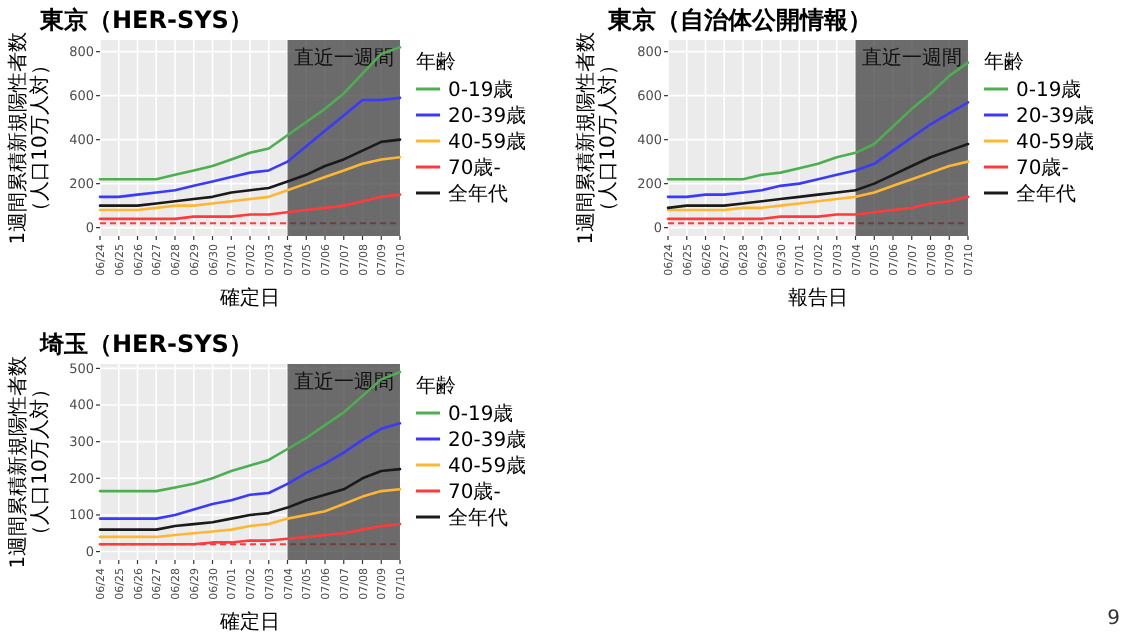 The height and width of the screenshot is (640, 1138). What do you see at coordinates (818, 298) in the screenshot?
I see `x-axis-title: 報告日` at bounding box center [818, 298].